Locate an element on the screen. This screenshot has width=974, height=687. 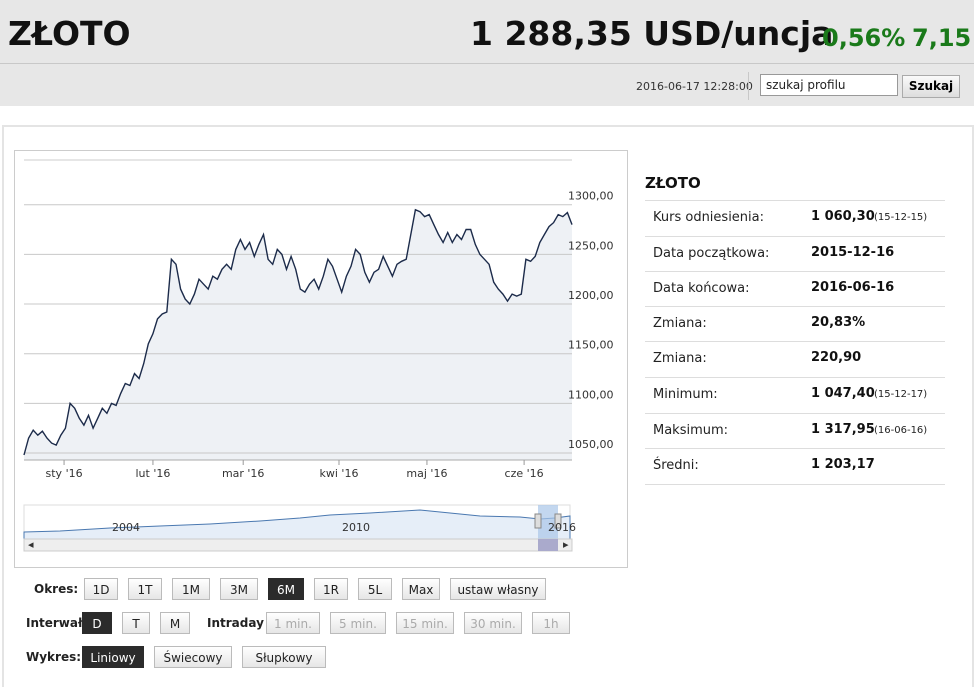
control-label: Intraday is located at coordinates (235, 623).